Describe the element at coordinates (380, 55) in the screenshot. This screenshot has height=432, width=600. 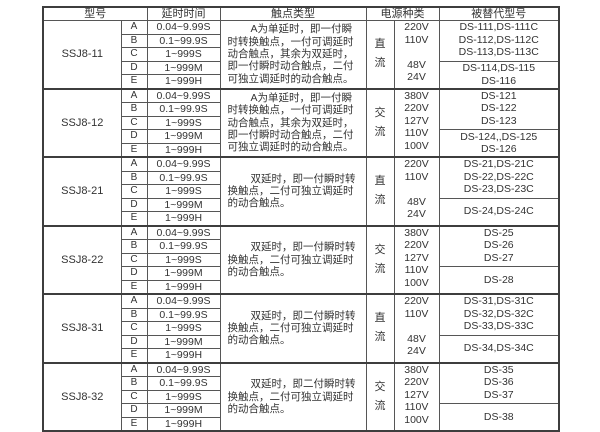
I see `power-kind-cell: 直 流` at that location.